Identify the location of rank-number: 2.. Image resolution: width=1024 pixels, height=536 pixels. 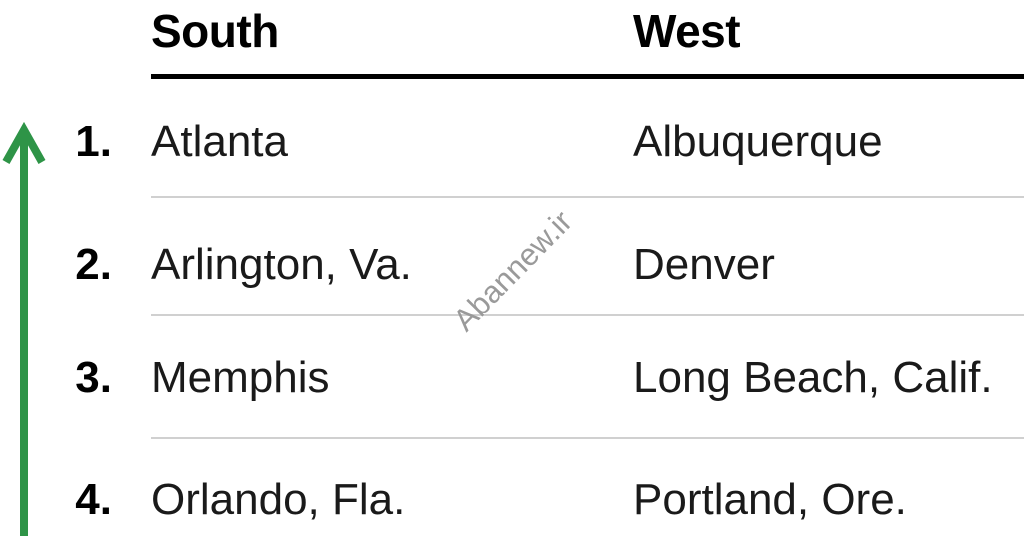
(93, 264).